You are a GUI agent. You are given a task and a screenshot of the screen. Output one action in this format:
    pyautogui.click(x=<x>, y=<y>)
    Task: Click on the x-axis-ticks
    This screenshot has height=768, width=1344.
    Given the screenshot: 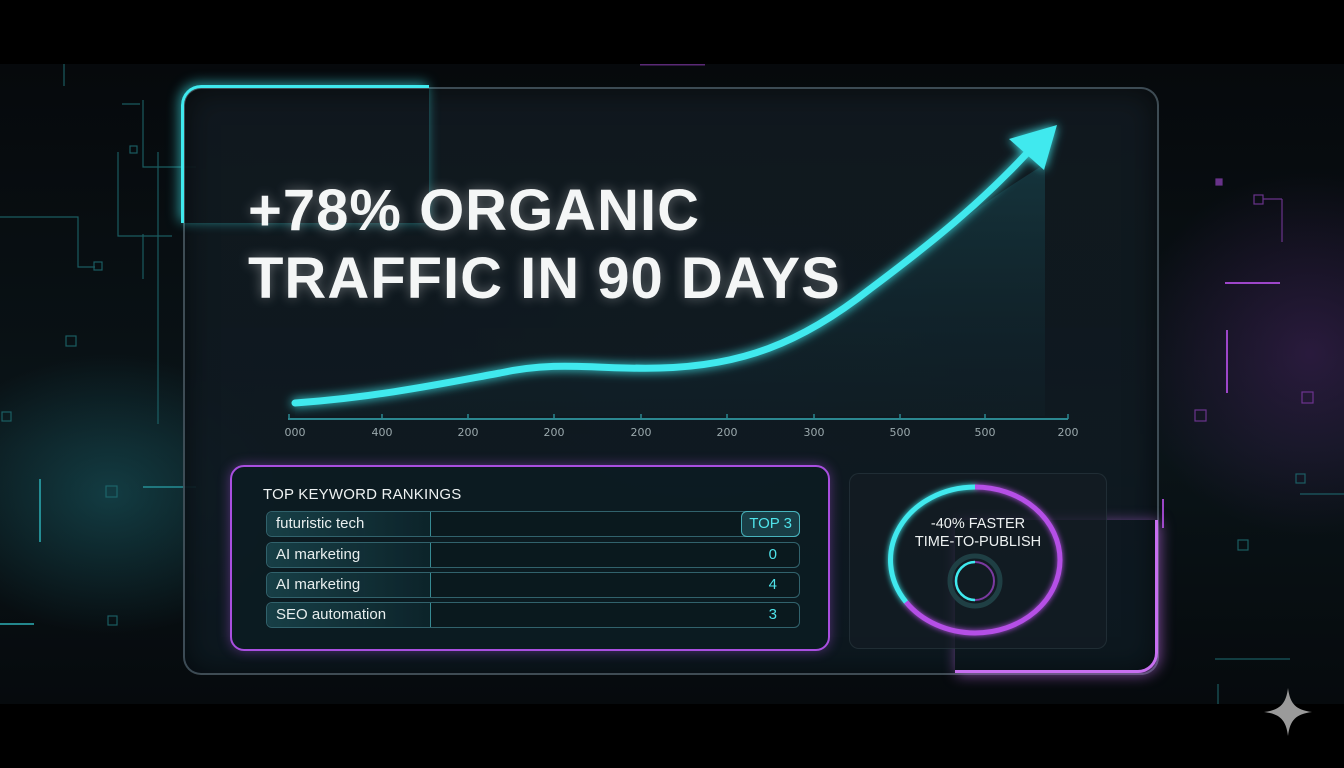 What is the action you would take?
    pyautogui.click(x=678, y=416)
    